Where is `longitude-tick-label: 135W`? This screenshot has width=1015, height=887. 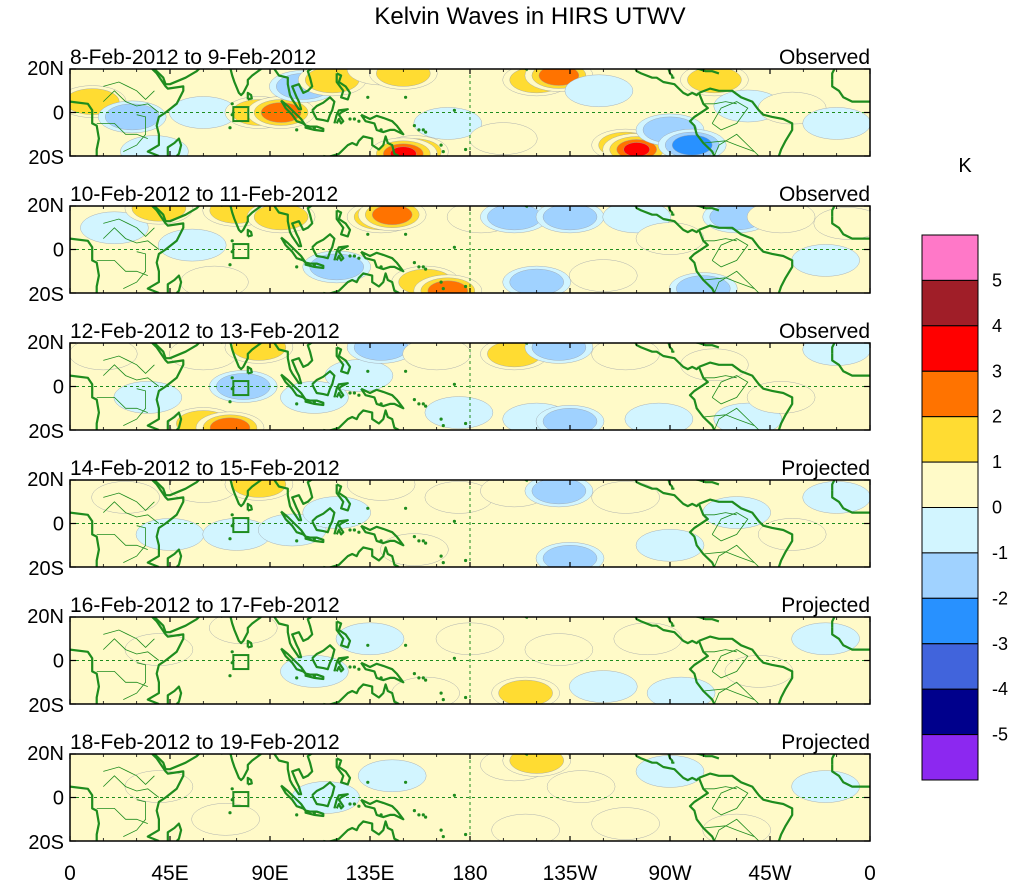
longitude-tick-label: 135W is located at coordinates (570, 873).